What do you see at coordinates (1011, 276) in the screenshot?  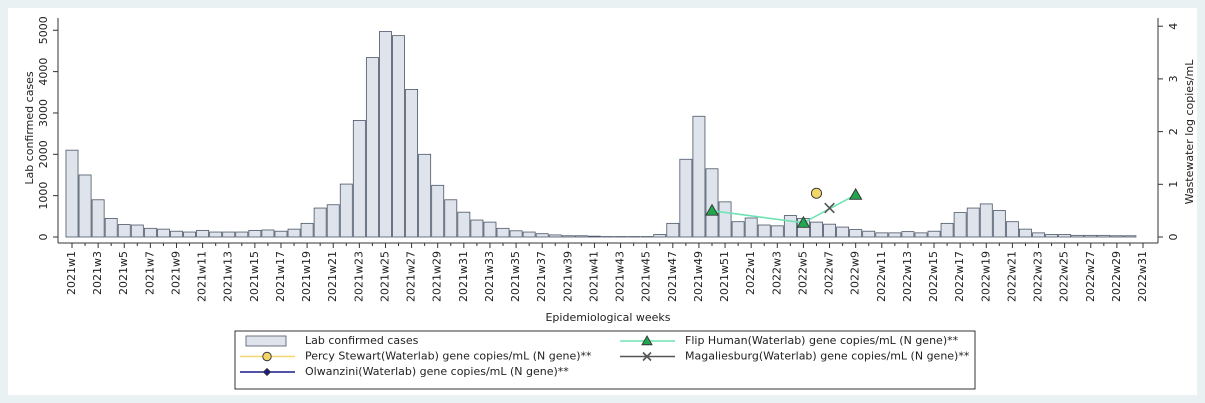 I see `x-tick-label: 2022w21` at bounding box center [1011, 276].